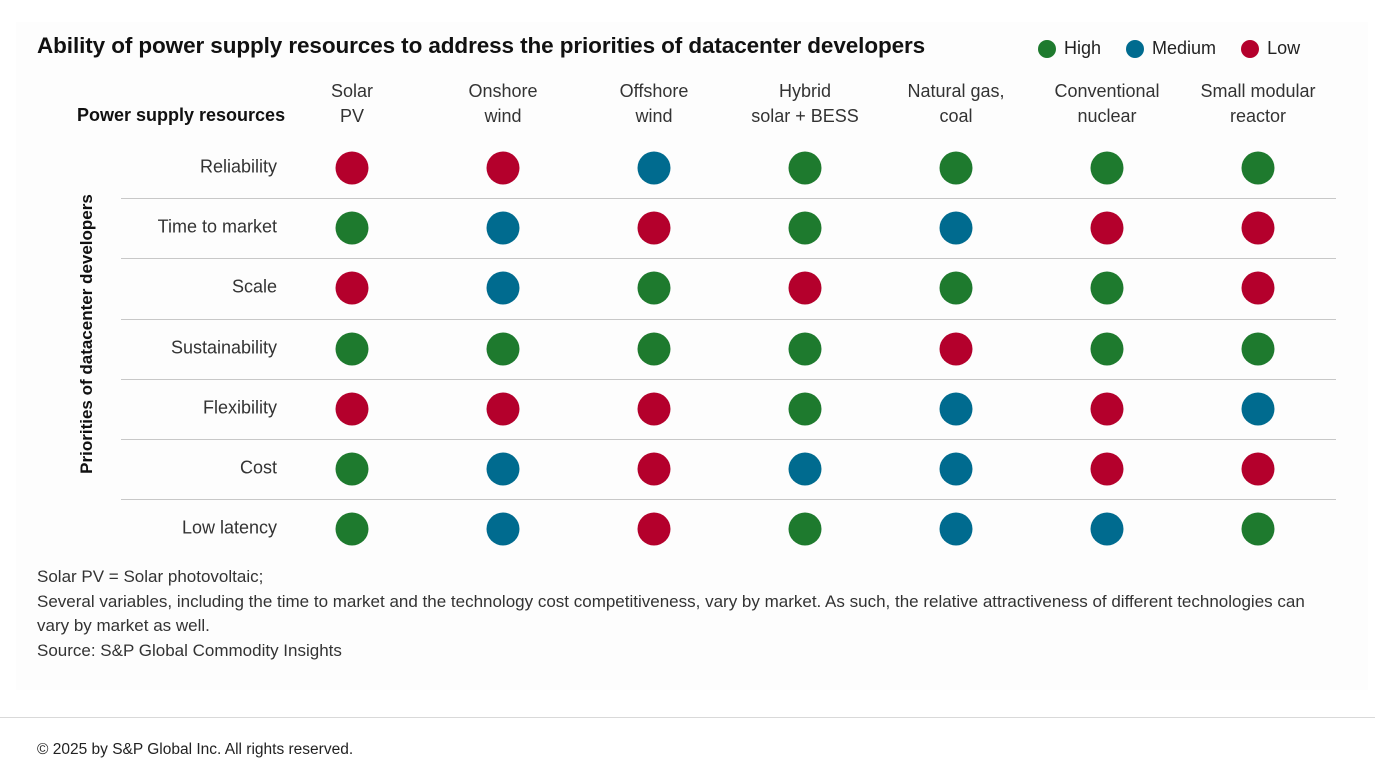 The width and height of the screenshot is (1375, 763). Describe the element at coordinates (804, 91) in the screenshot. I see `column-header-line1: Hybrid` at that location.